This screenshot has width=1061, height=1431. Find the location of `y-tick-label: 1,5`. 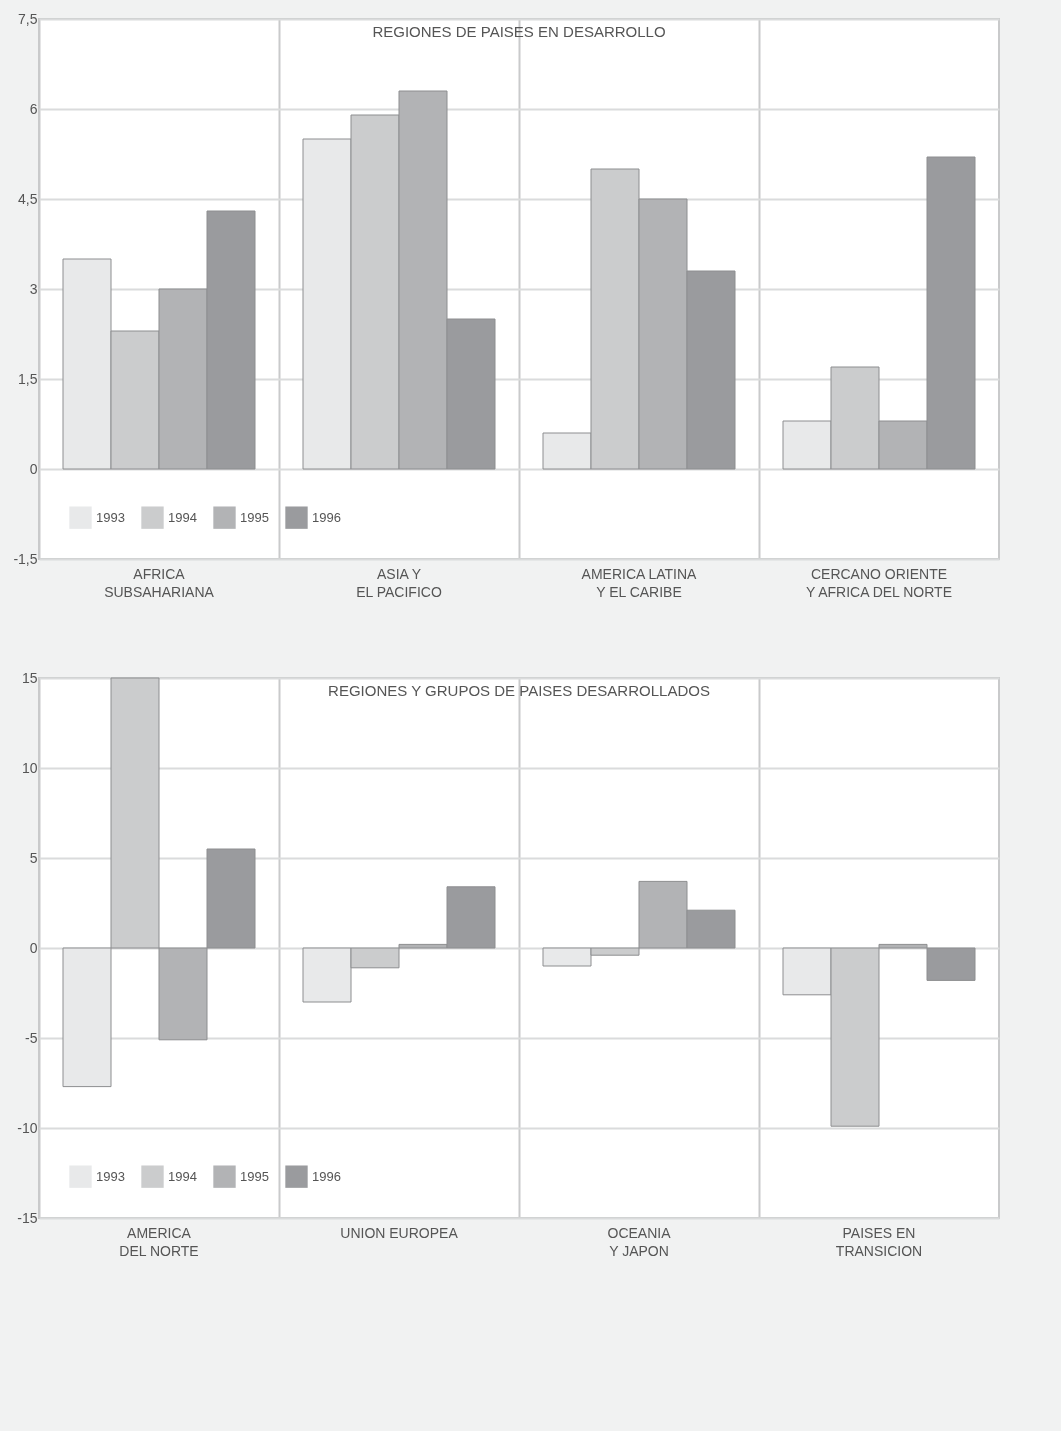

y-tick-label: 1,5 is located at coordinates (28, 378).